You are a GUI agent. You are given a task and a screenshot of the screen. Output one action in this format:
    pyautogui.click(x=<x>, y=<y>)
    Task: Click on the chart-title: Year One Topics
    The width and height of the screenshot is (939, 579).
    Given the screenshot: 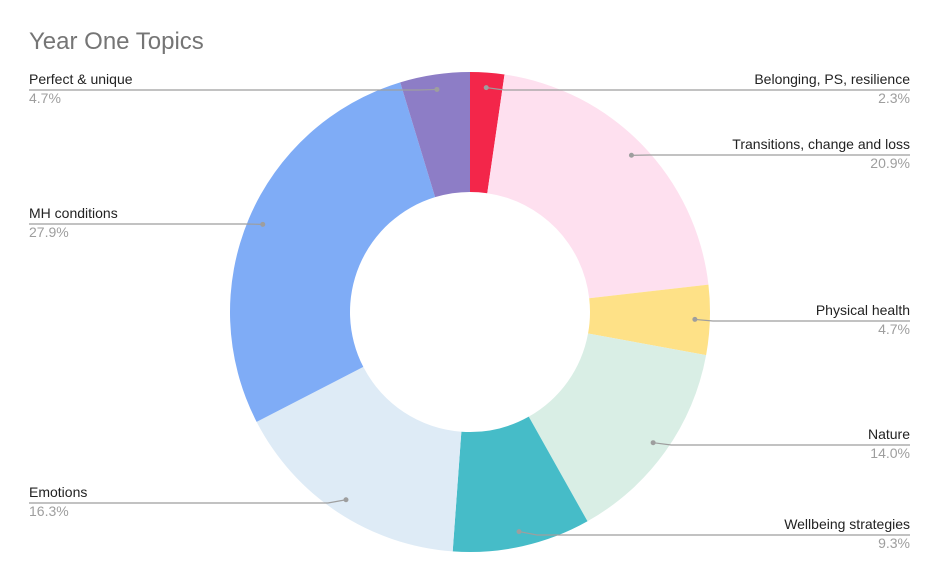 What is the action you would take?
    pyautogui.click(x=116, y=41)
    